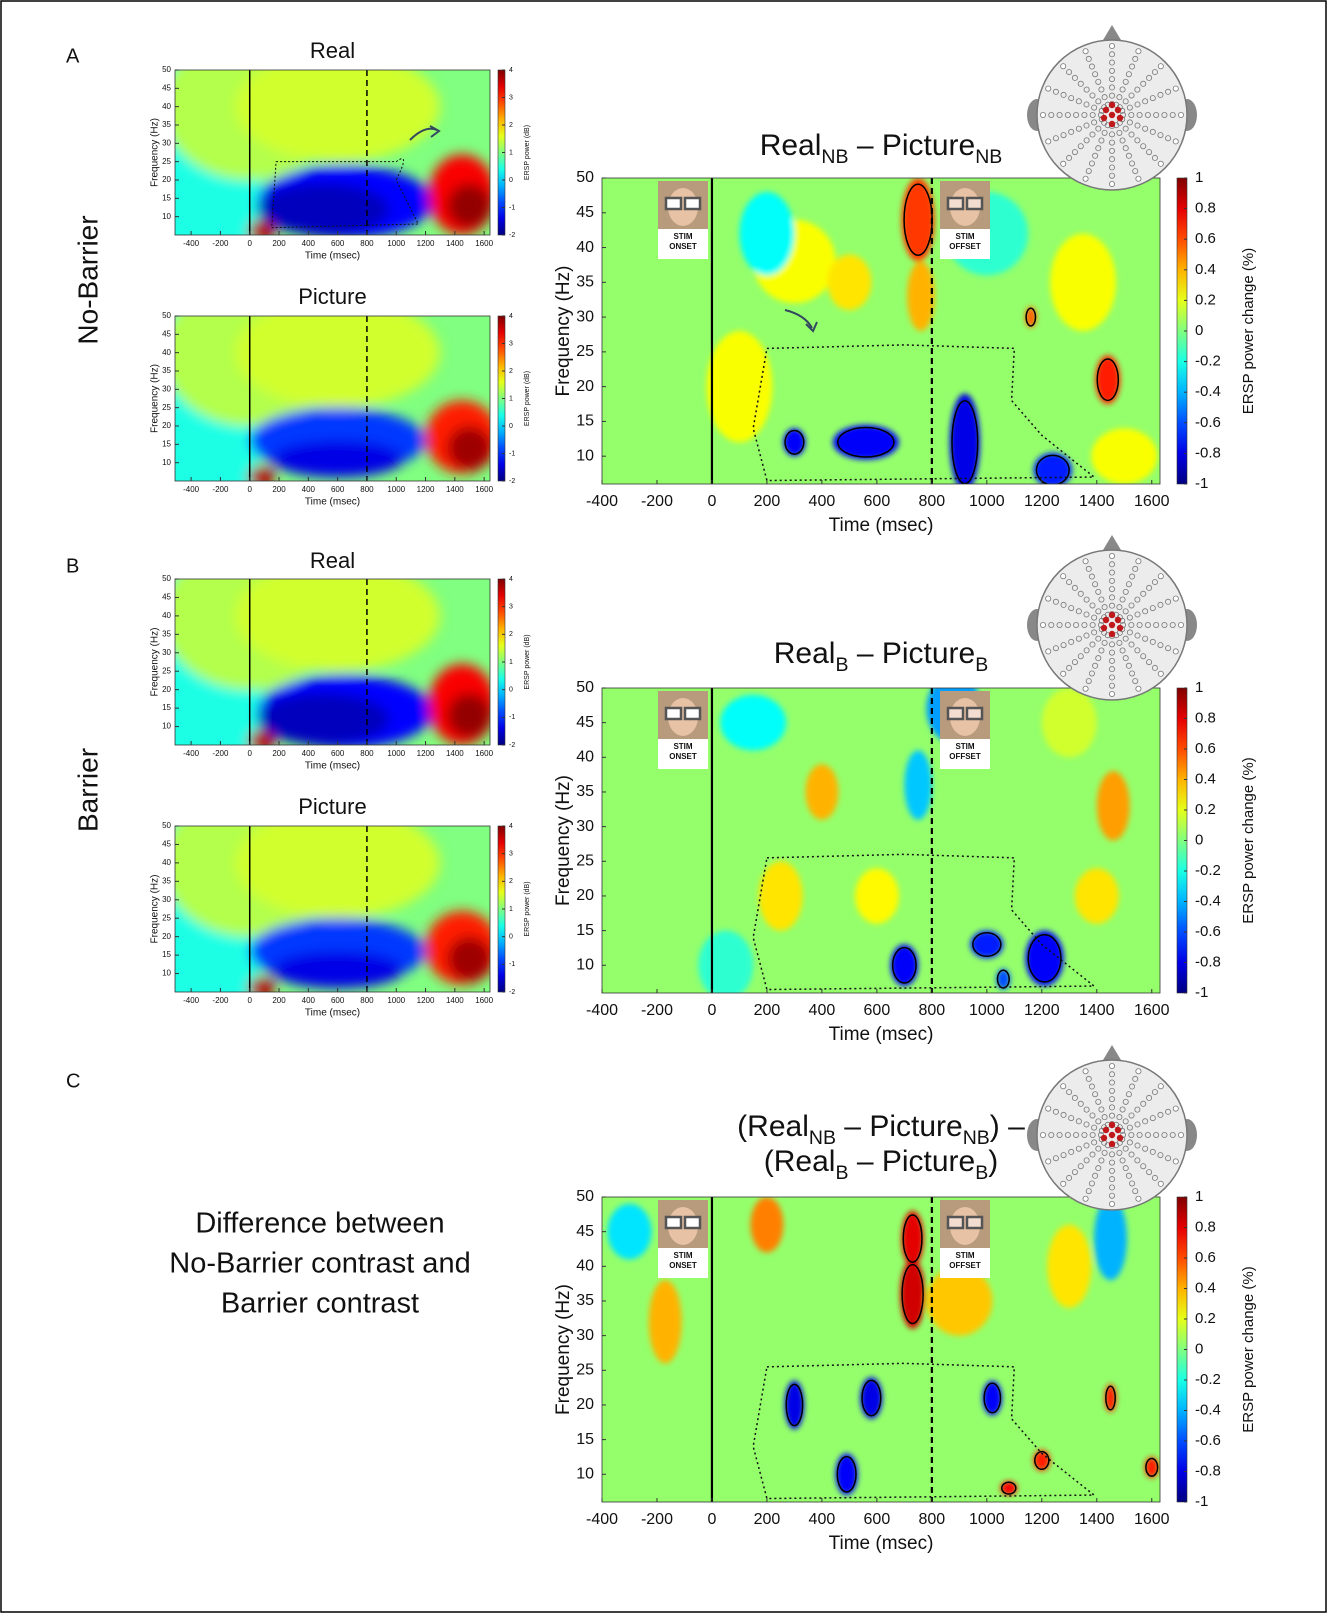 This screenshot has width=1327, height=1613. What do you see at coordinates (511, 909) in the screenshot?
I see `colorbar-tick-label: 1` at bounding box center [511, 909].